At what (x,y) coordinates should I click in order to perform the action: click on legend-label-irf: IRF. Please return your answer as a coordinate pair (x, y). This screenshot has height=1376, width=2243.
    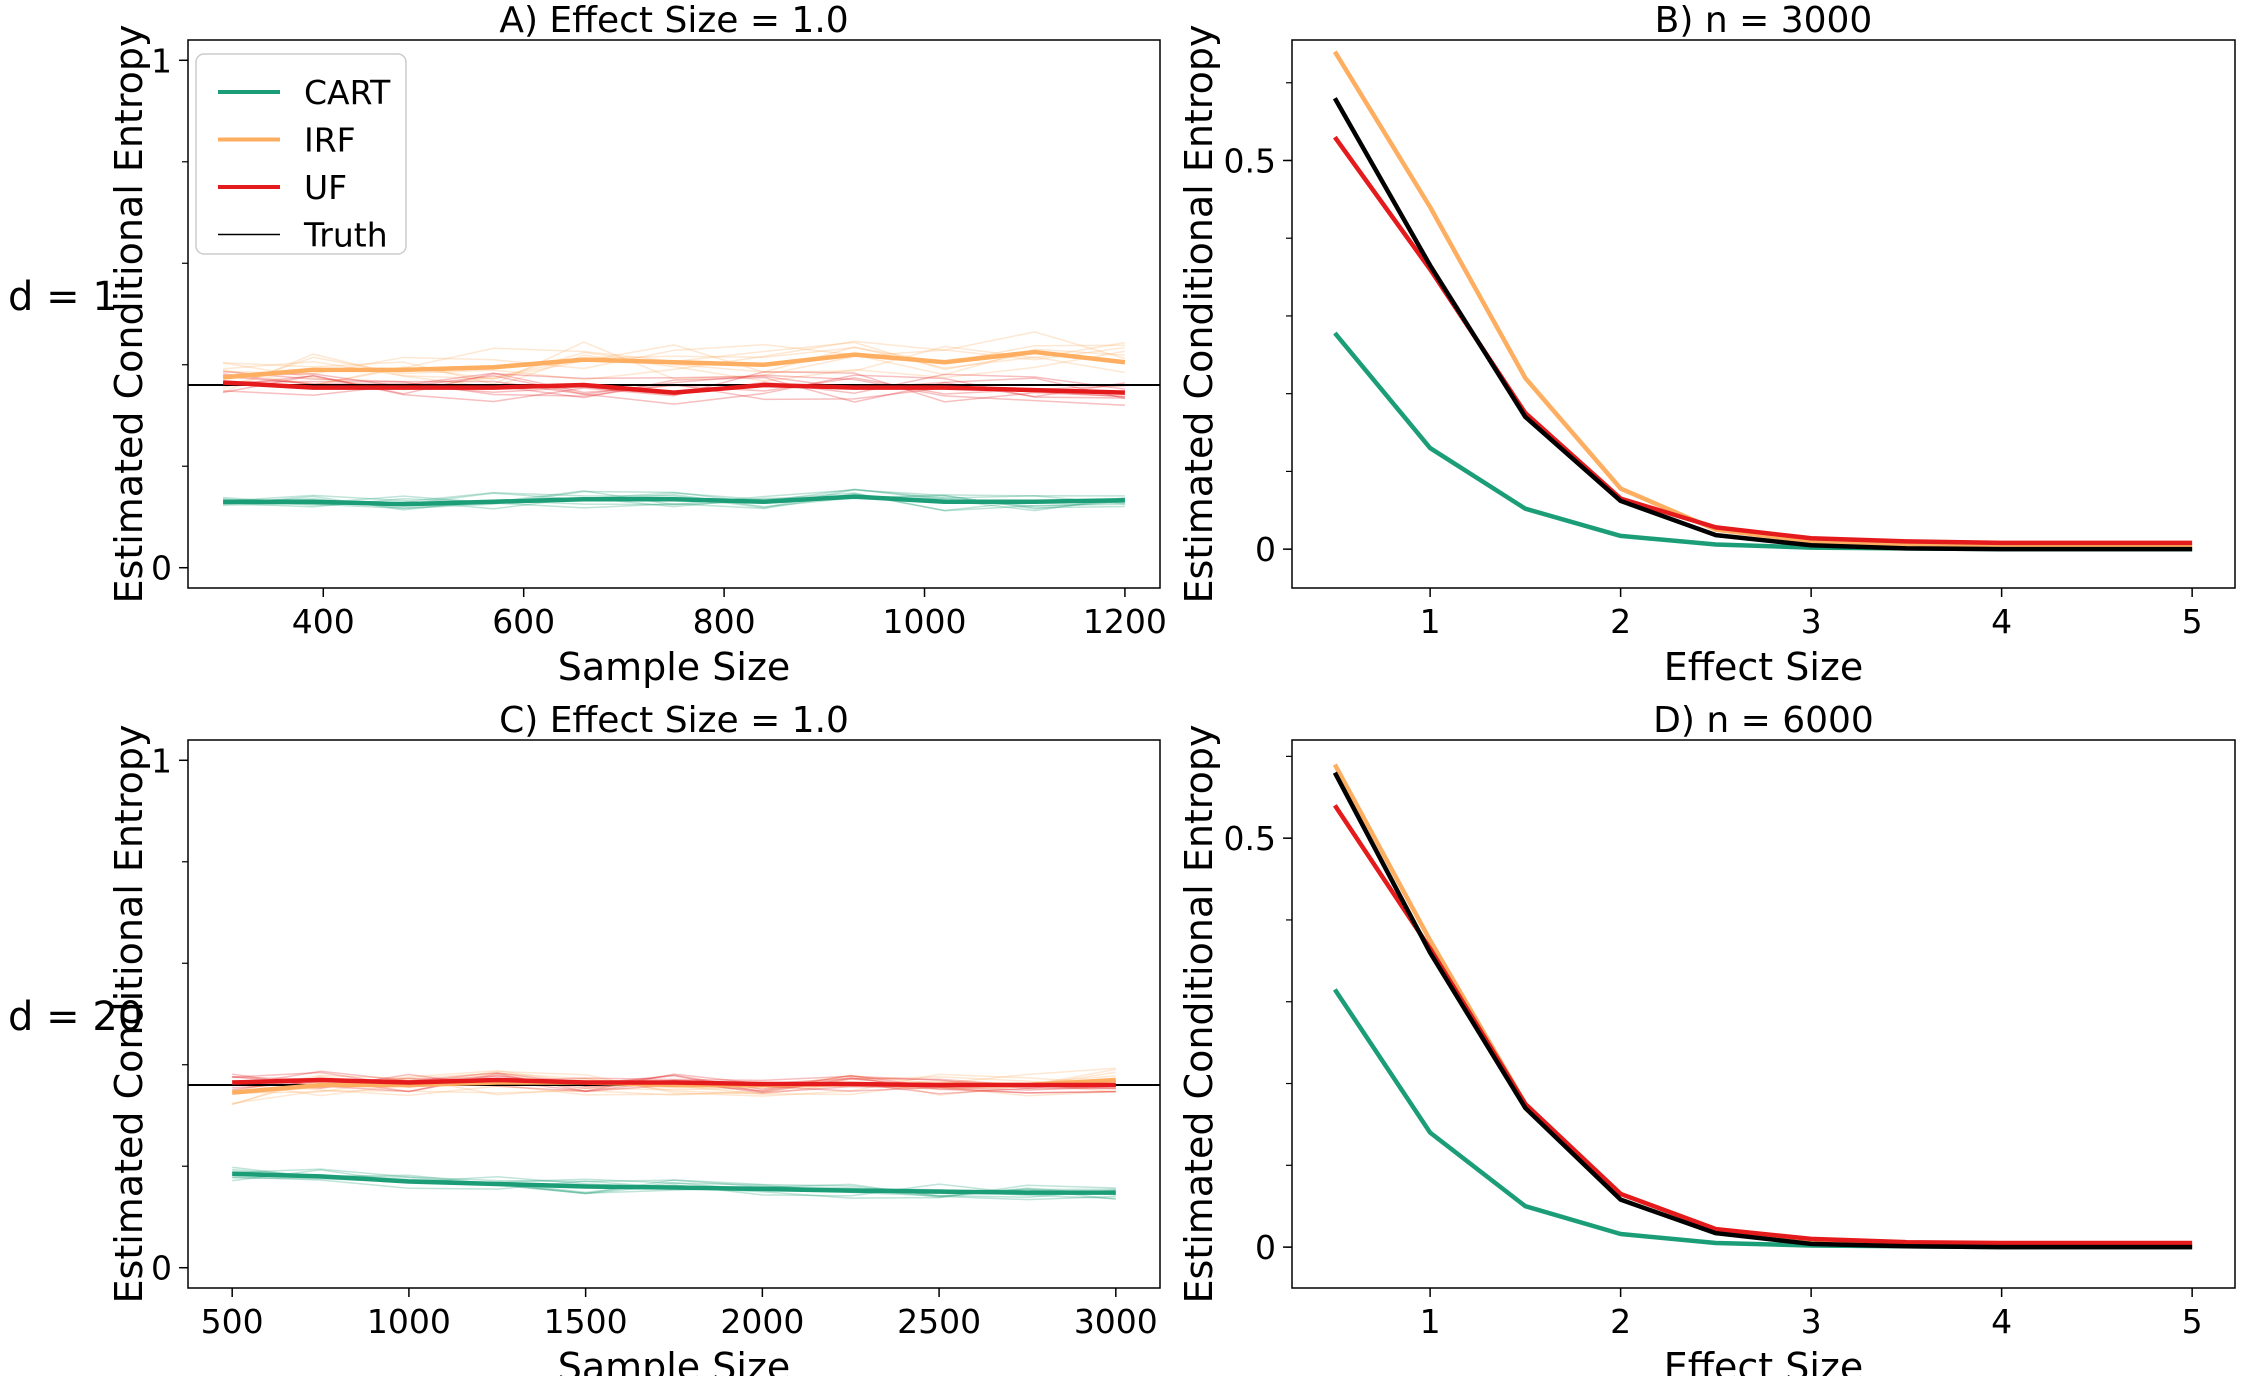
    Looking at the image, I should click on (330, 140).